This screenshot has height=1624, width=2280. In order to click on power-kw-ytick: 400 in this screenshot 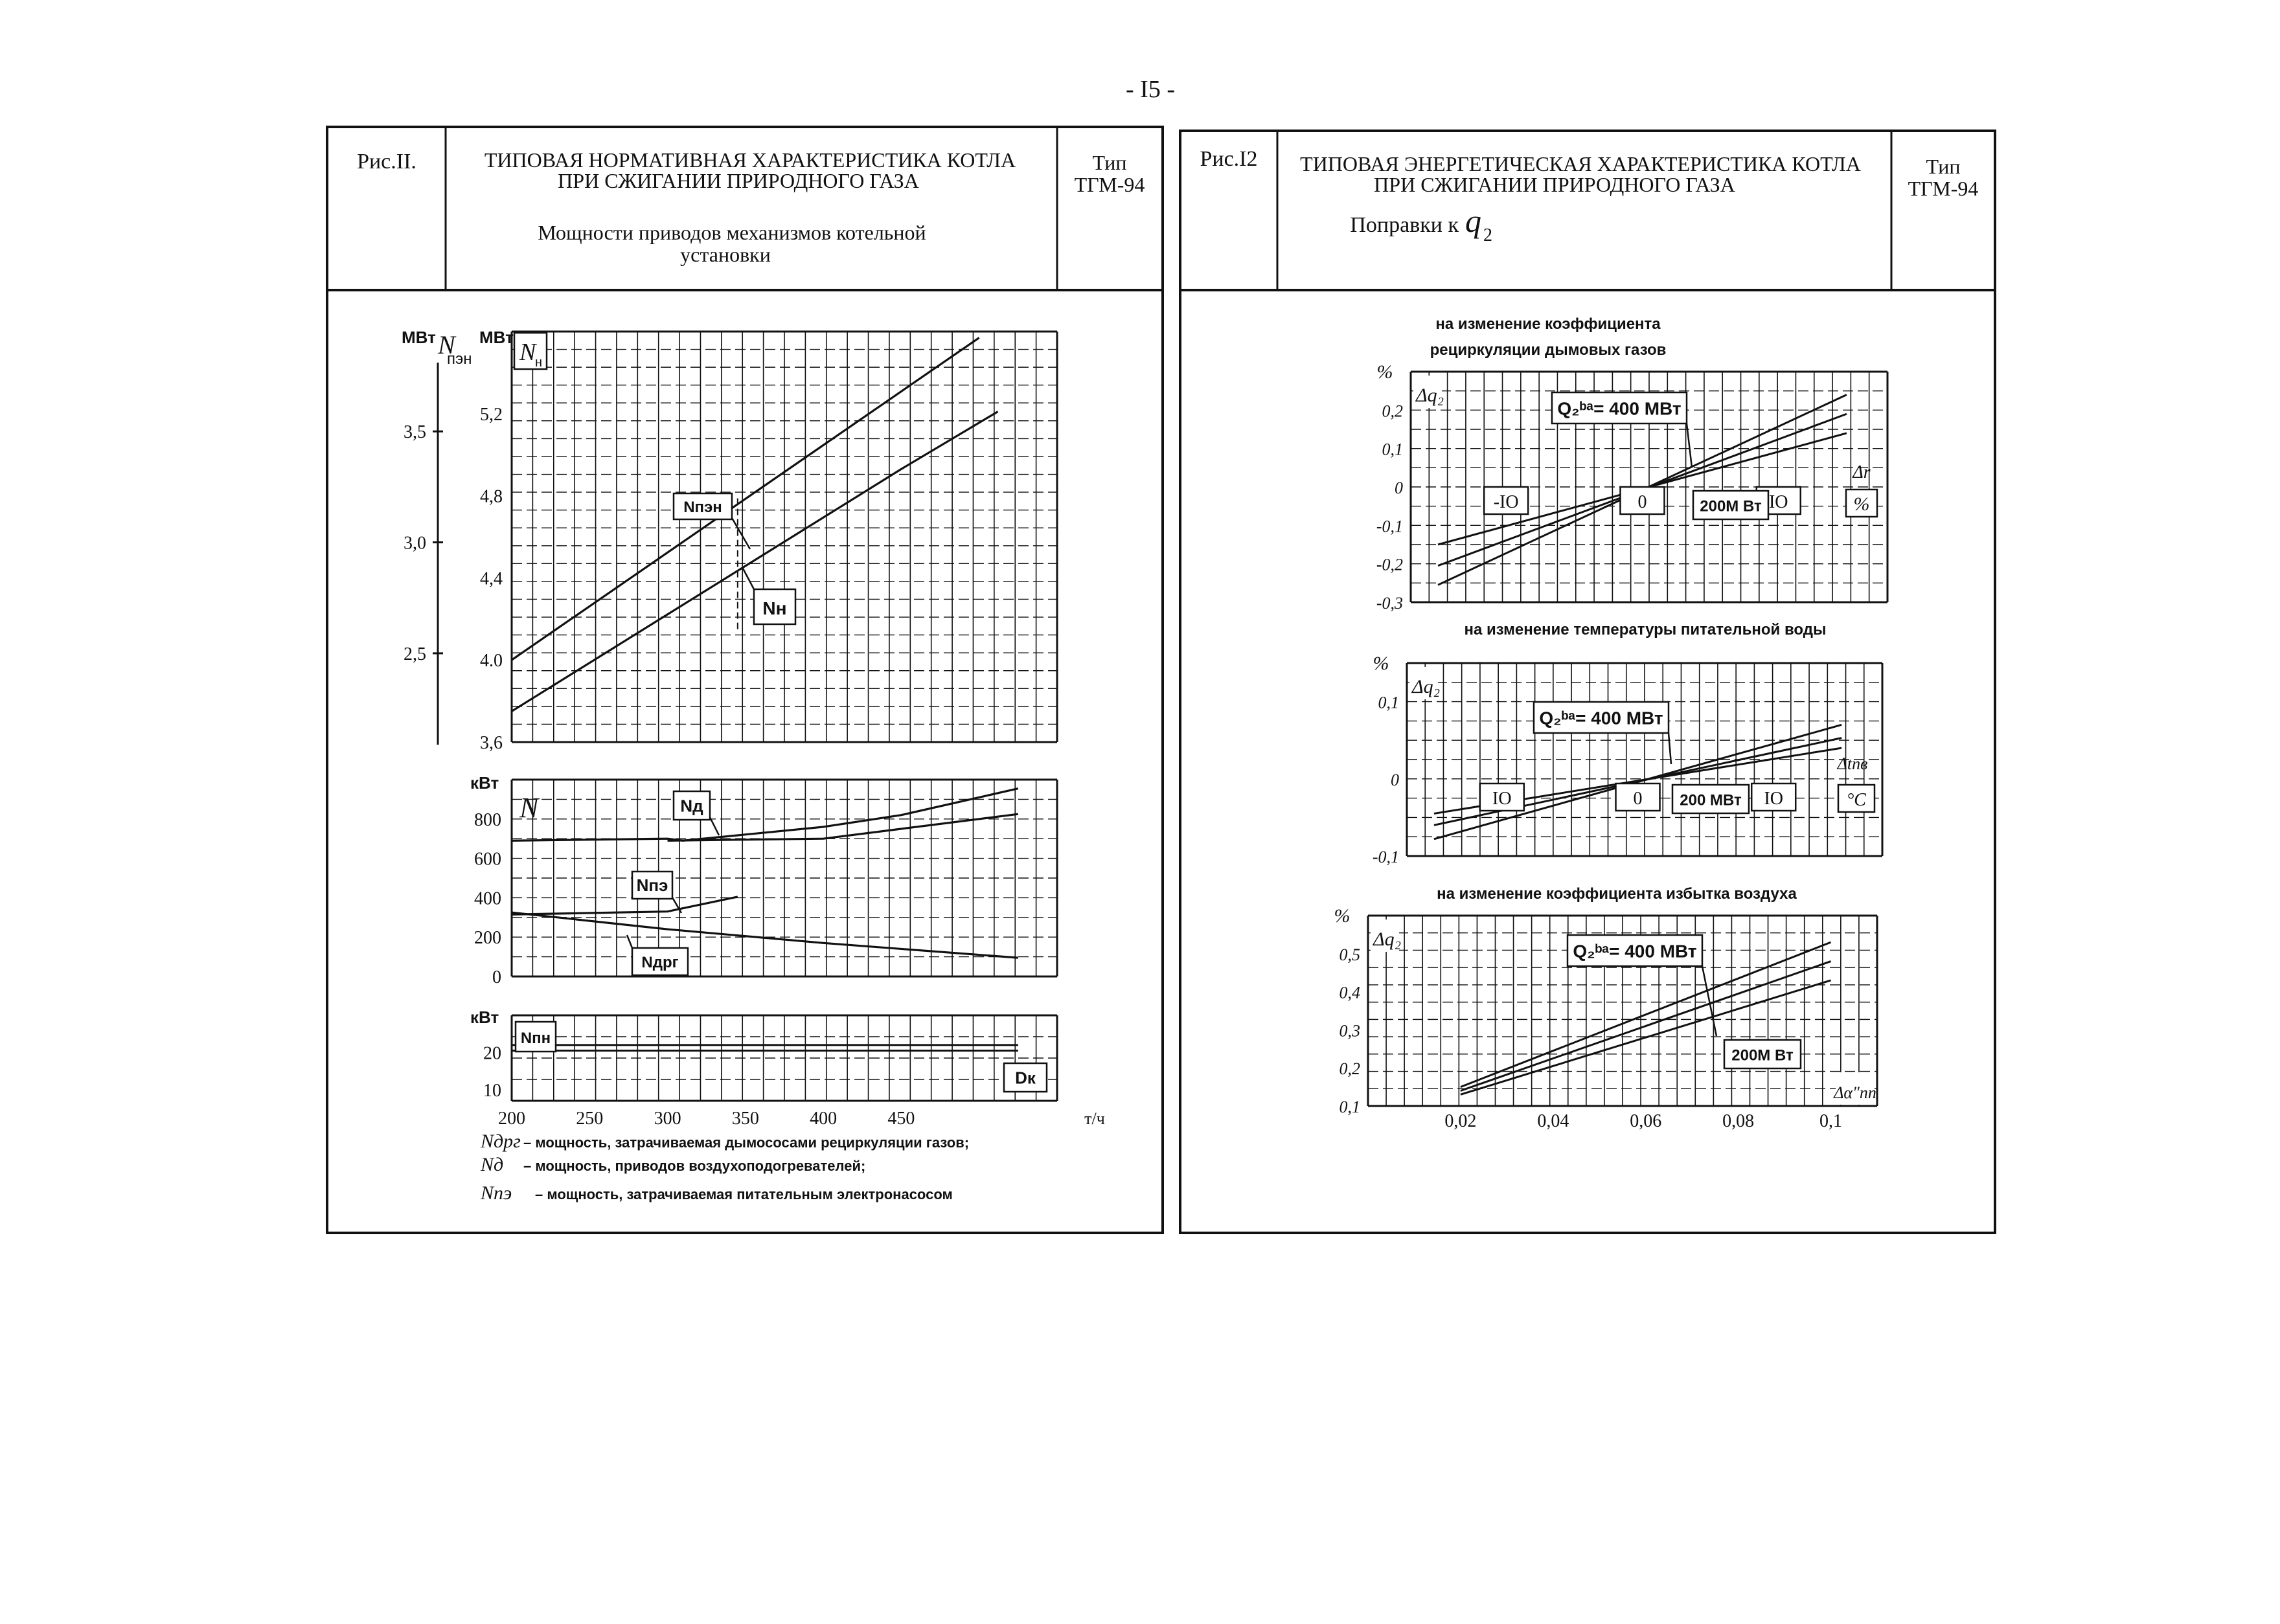, I will do `click(487, 898)`.